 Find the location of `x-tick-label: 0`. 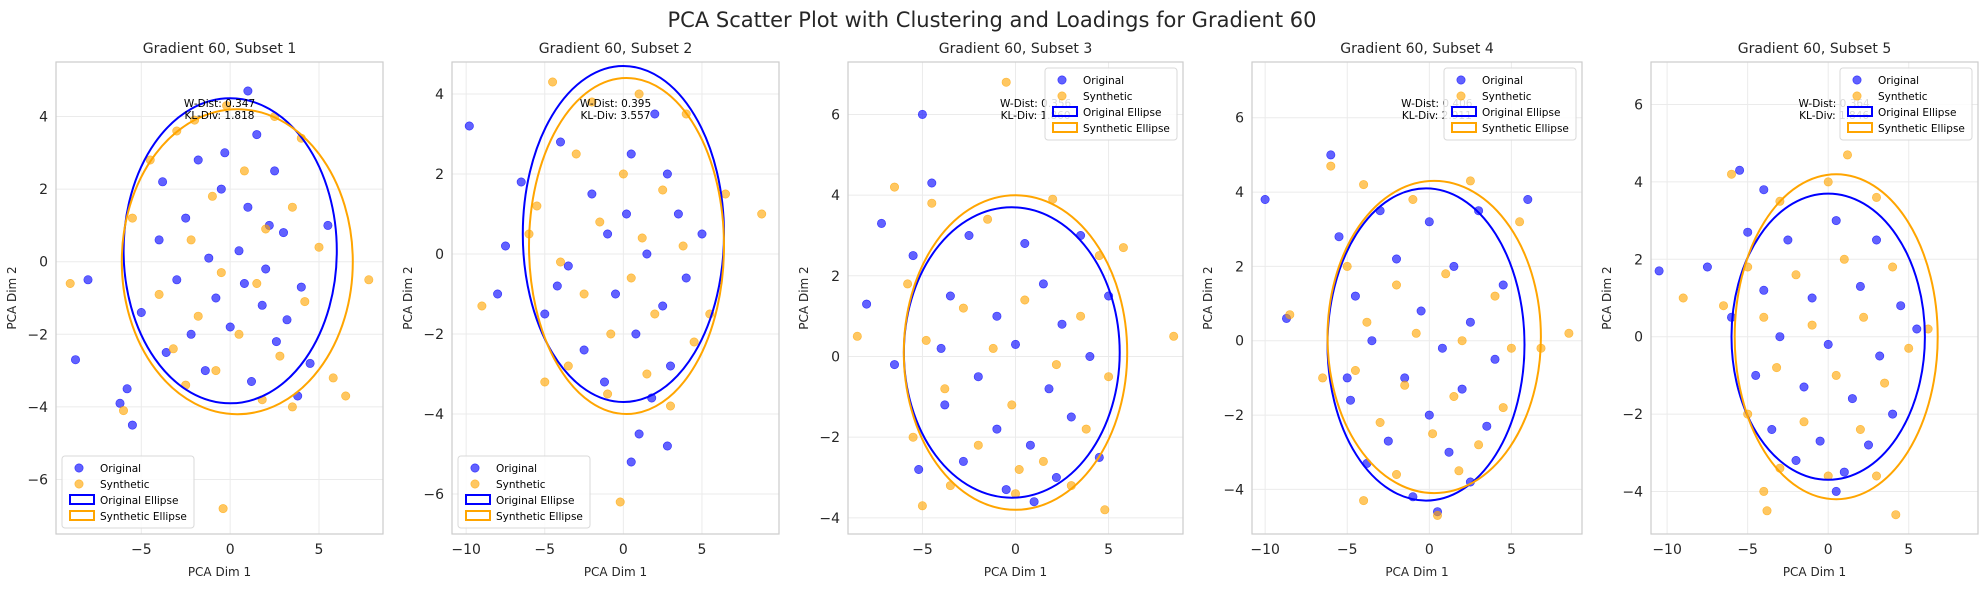

x-tick-label: 0 is located at coordinates (623, 550).